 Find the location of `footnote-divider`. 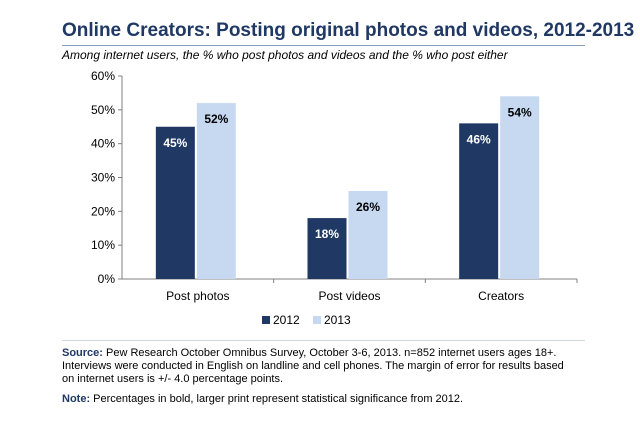

footnote-divider is located at coordinates (323, 340).